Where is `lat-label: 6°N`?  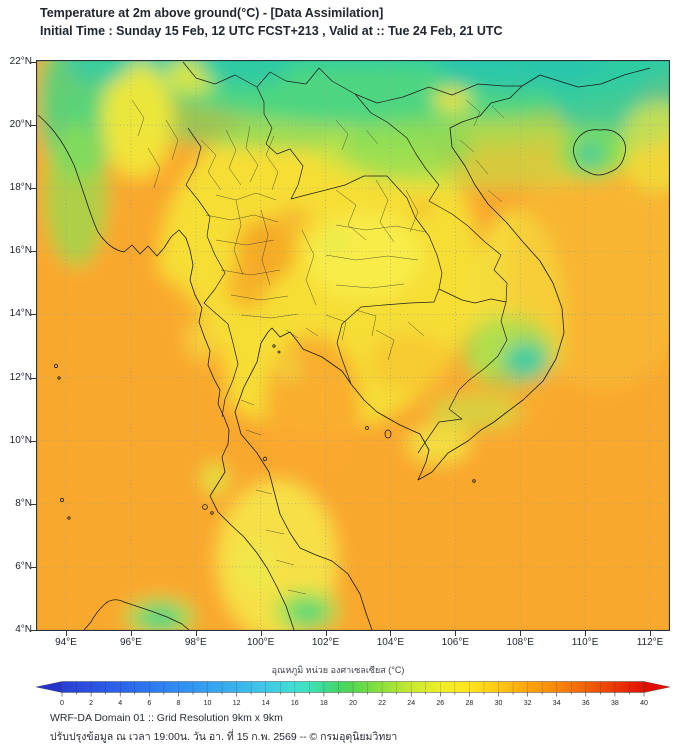 lat-label: 6°N is located at coordinates (23, 566).